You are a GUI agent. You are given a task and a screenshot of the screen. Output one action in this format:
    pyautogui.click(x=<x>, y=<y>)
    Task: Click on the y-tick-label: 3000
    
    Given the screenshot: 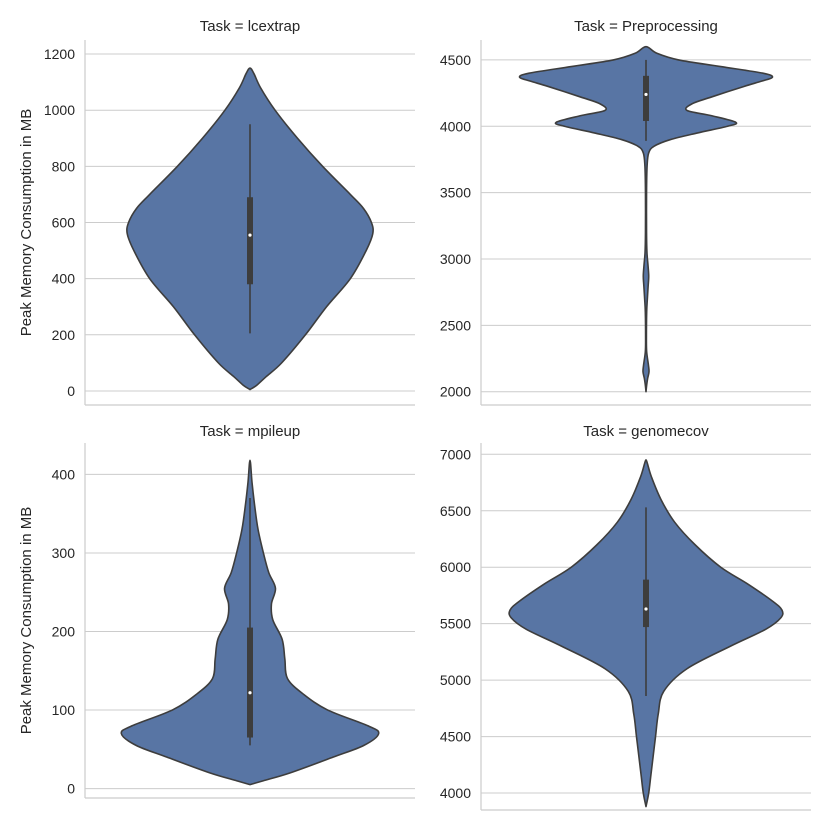 What is the action you would take?
    pyautogui.click(x=455, y=259)
    